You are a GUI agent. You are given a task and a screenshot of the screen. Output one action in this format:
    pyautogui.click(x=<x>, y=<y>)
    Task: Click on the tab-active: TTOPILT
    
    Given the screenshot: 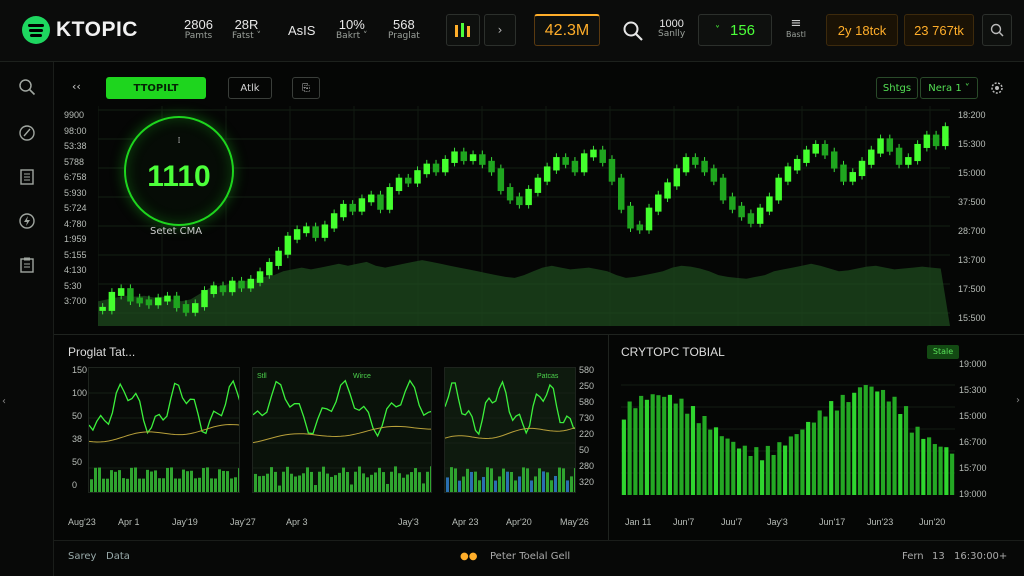 What is the action you would take?
    pyautogui.click(x=156, y=88)
    